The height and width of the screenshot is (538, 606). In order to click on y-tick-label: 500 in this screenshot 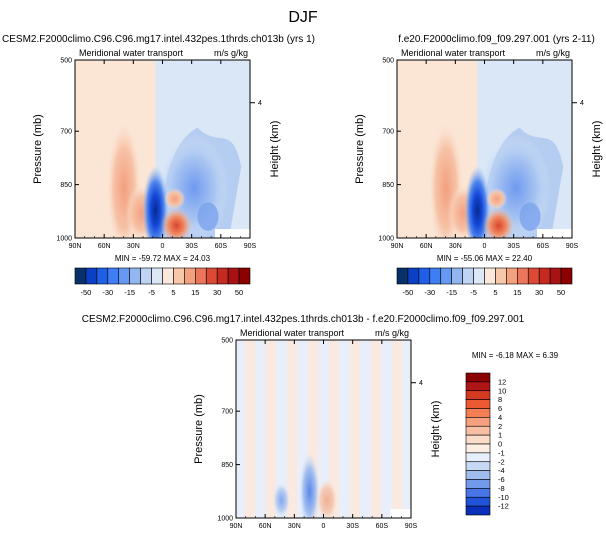, I will do `click(227, 341)`.